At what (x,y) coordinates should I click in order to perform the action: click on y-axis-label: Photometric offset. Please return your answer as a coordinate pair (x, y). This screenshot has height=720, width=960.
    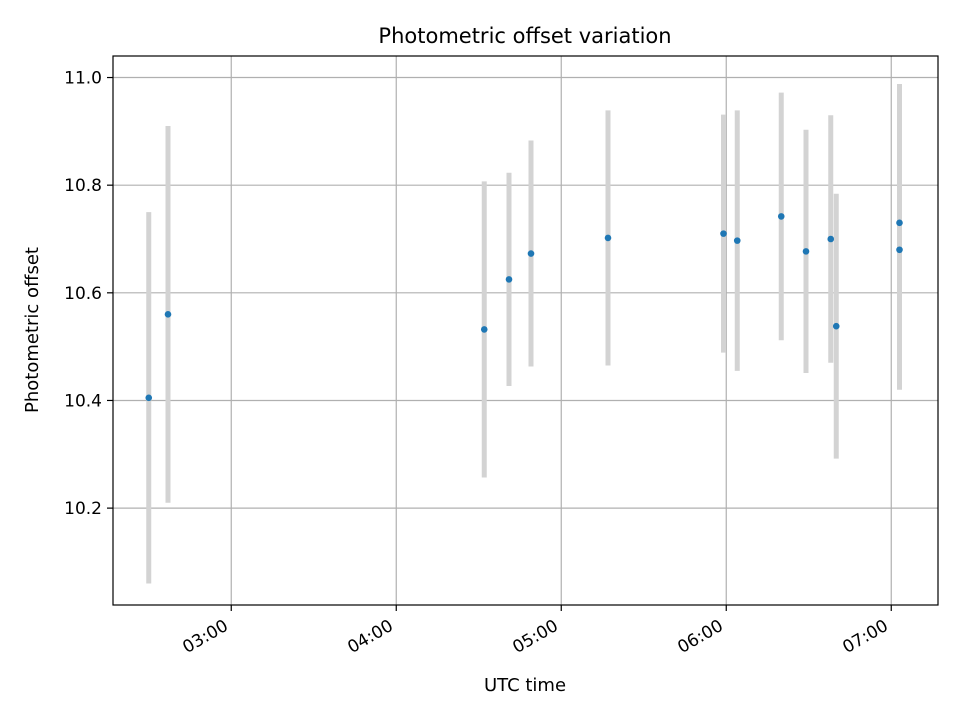
    Looking at the image, I should click on (32, 330).